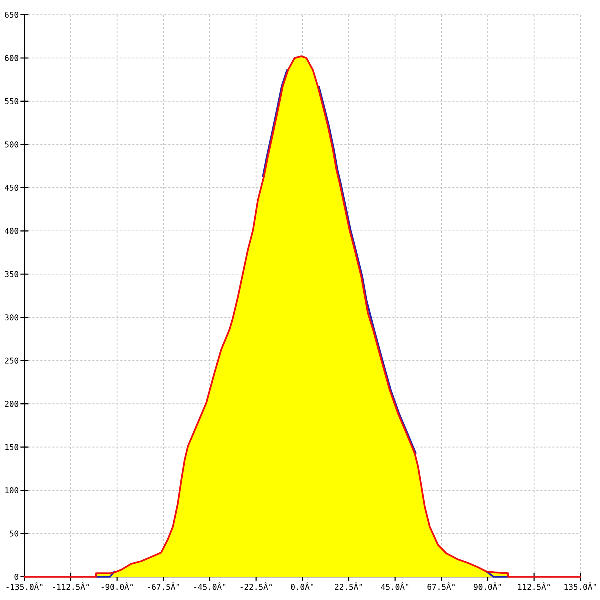 The width and height of the screenshot is (600, 600). What do you see at coordinates (24, 586) in the screenshot?
I see `x-tick-label: -135.0Â°` at bounding box center [24, 586].